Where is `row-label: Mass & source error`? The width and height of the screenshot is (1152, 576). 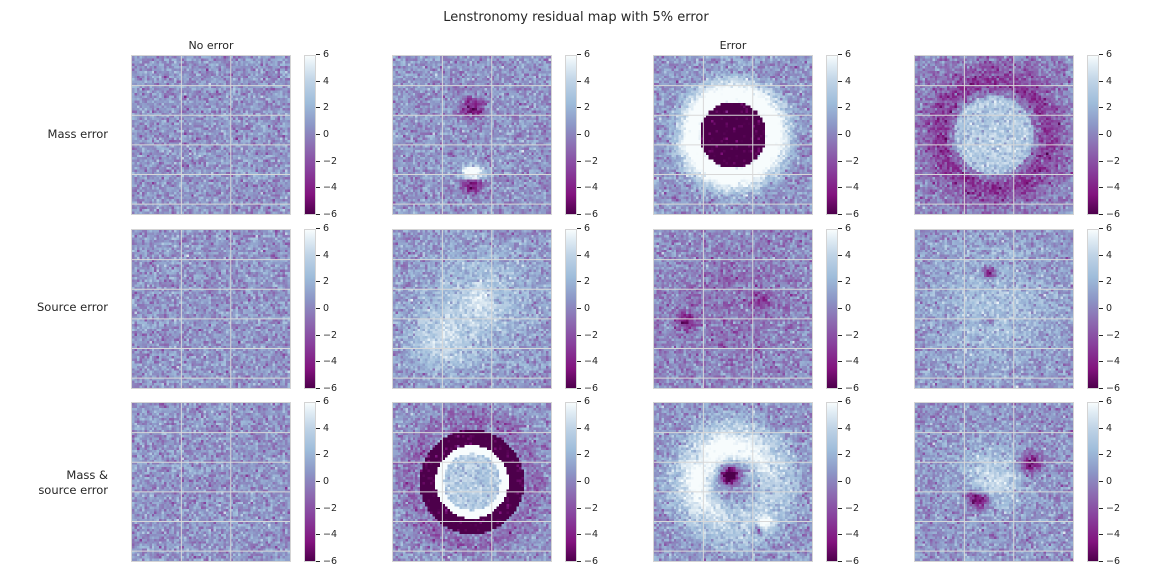 row-label: Mass & source error is located at coordinates (73, 482).